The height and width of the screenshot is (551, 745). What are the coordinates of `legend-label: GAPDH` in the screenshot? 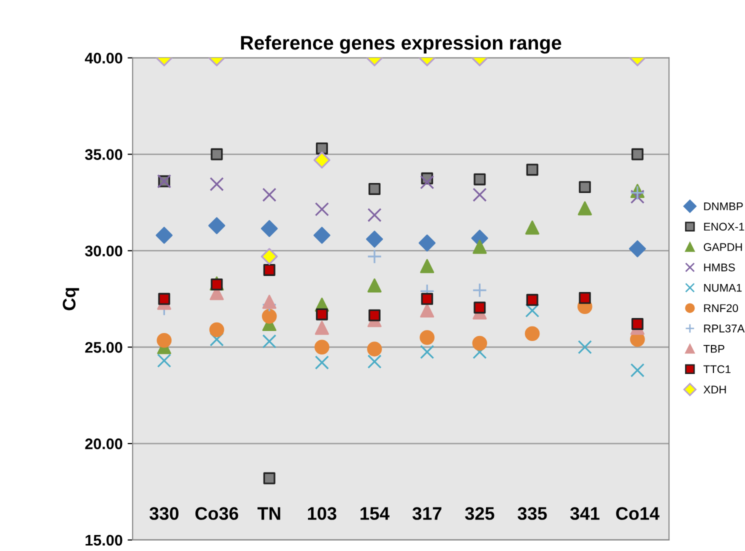 It's located at (723, 247).